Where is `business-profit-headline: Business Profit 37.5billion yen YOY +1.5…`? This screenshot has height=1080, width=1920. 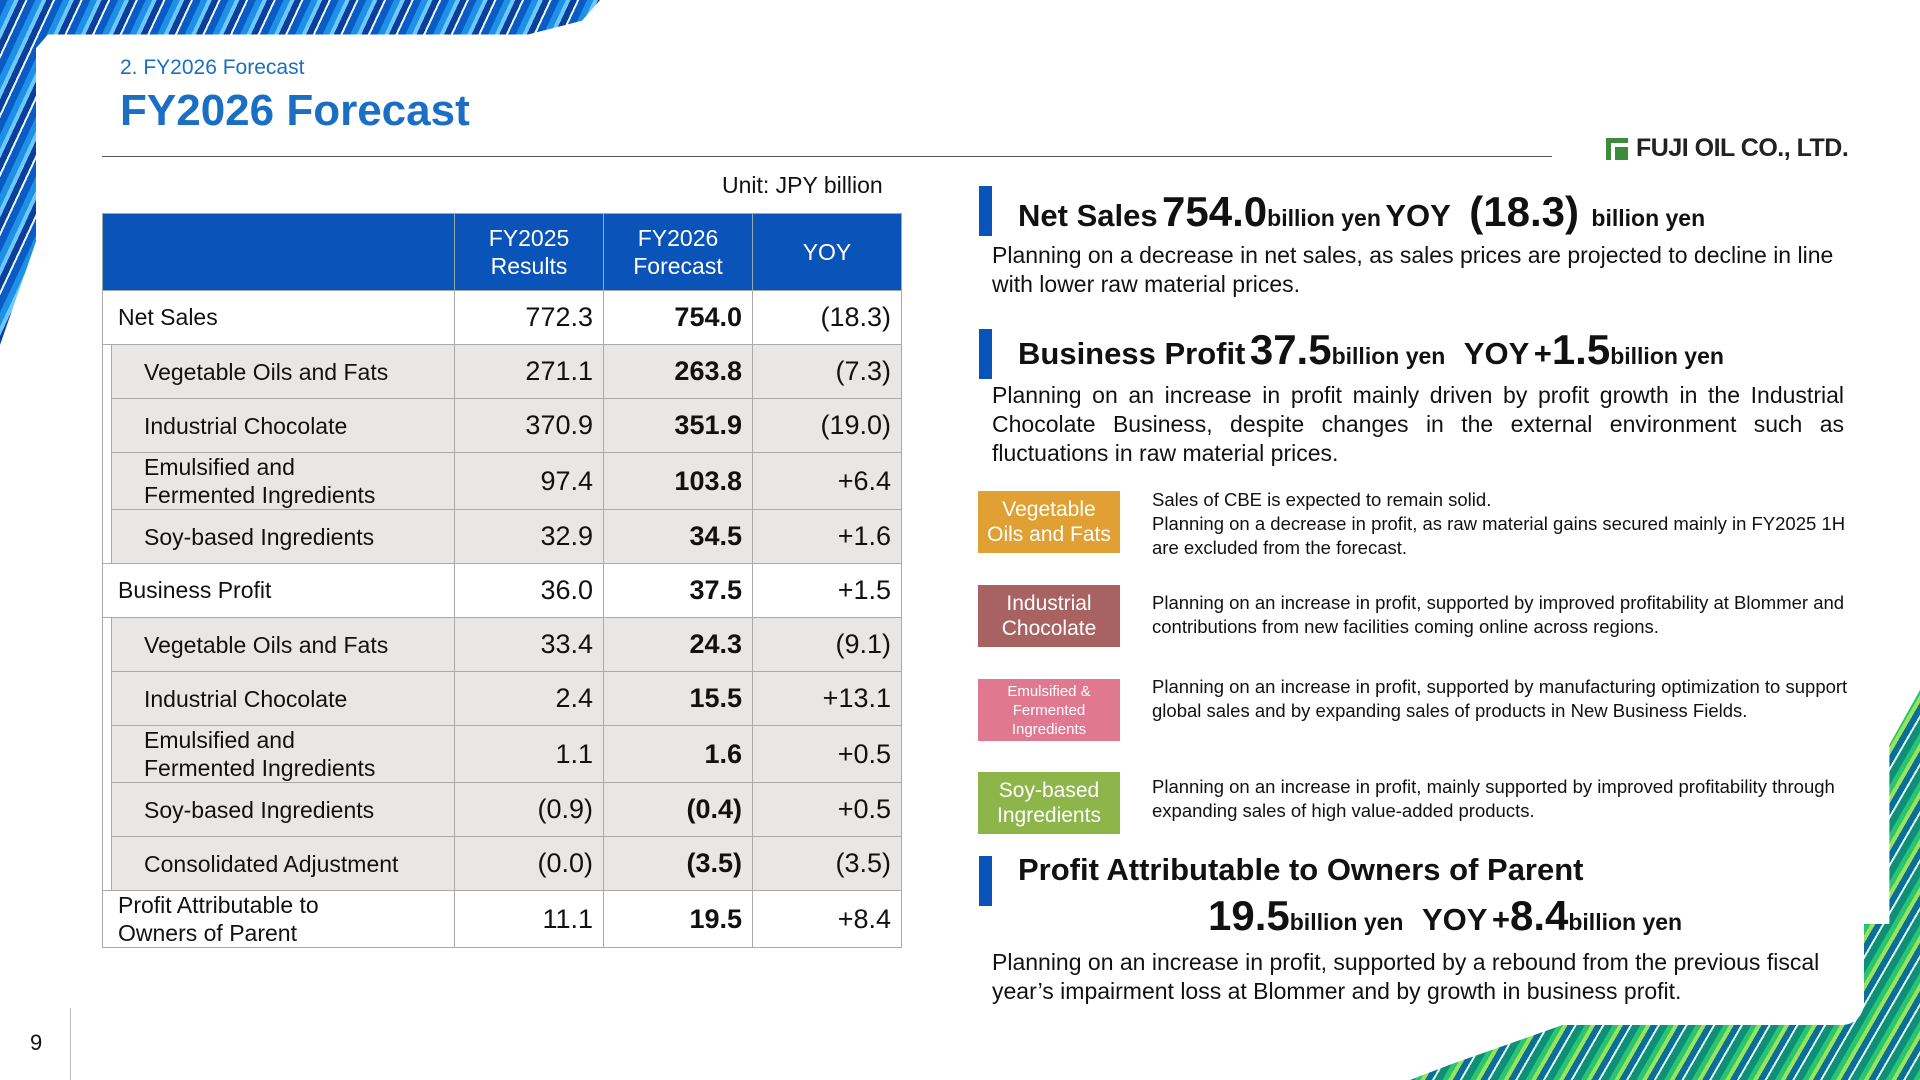 business-profit-headline: Business Profit 37.5billion yen YOY +1.5… is located at coordinates (1371, 349).